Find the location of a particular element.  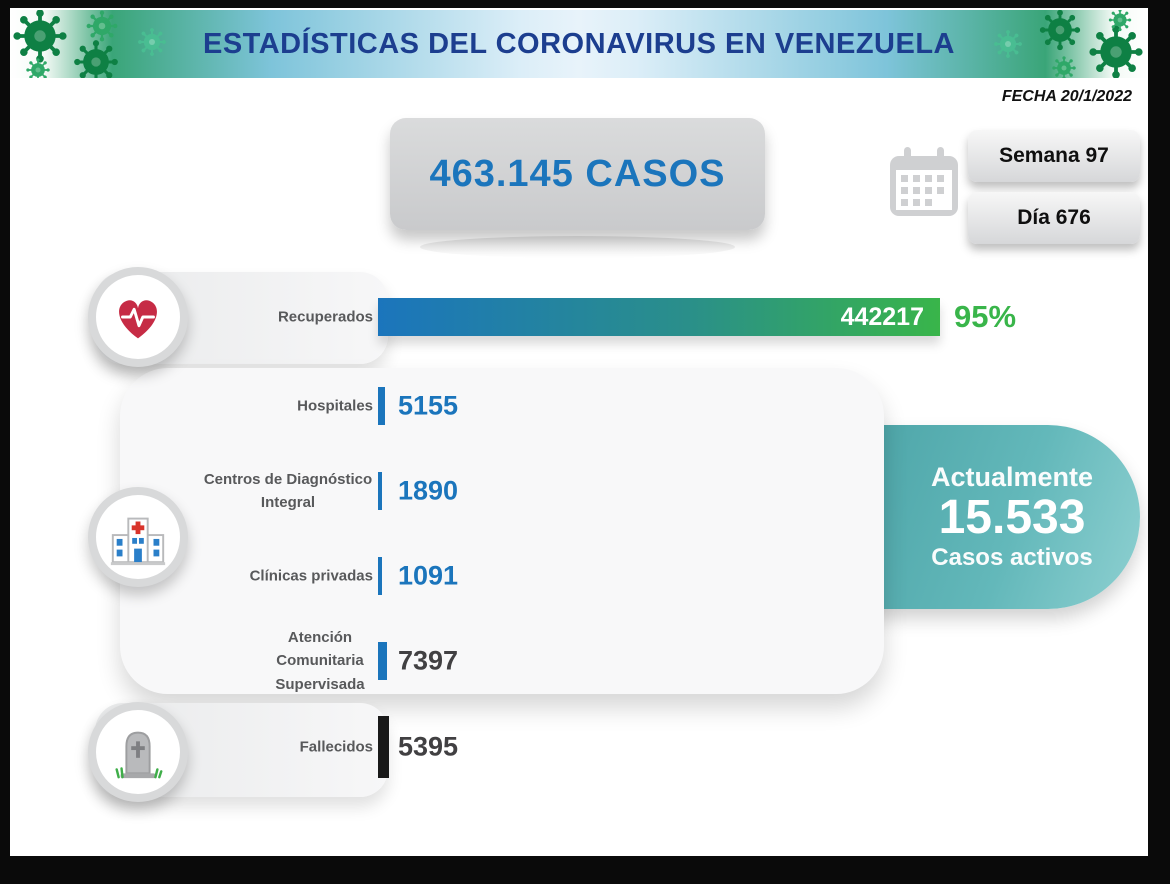

active-cases-value: 15.533 is located at coordinates (1012, 518).